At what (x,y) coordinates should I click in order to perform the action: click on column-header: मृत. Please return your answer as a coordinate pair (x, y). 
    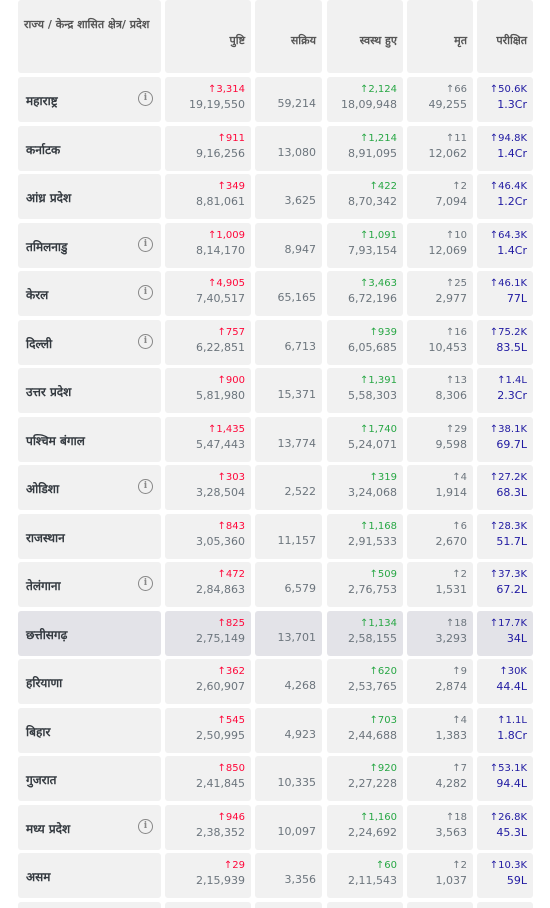
    Looking at the image, I should click on (440, 36).